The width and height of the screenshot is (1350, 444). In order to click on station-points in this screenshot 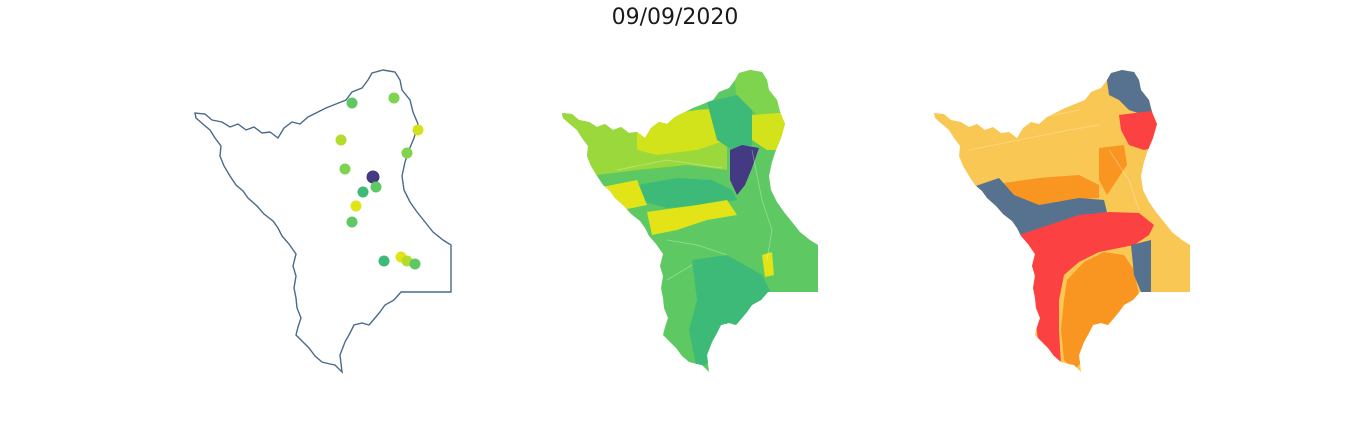, I will do `click(379, 181)`.